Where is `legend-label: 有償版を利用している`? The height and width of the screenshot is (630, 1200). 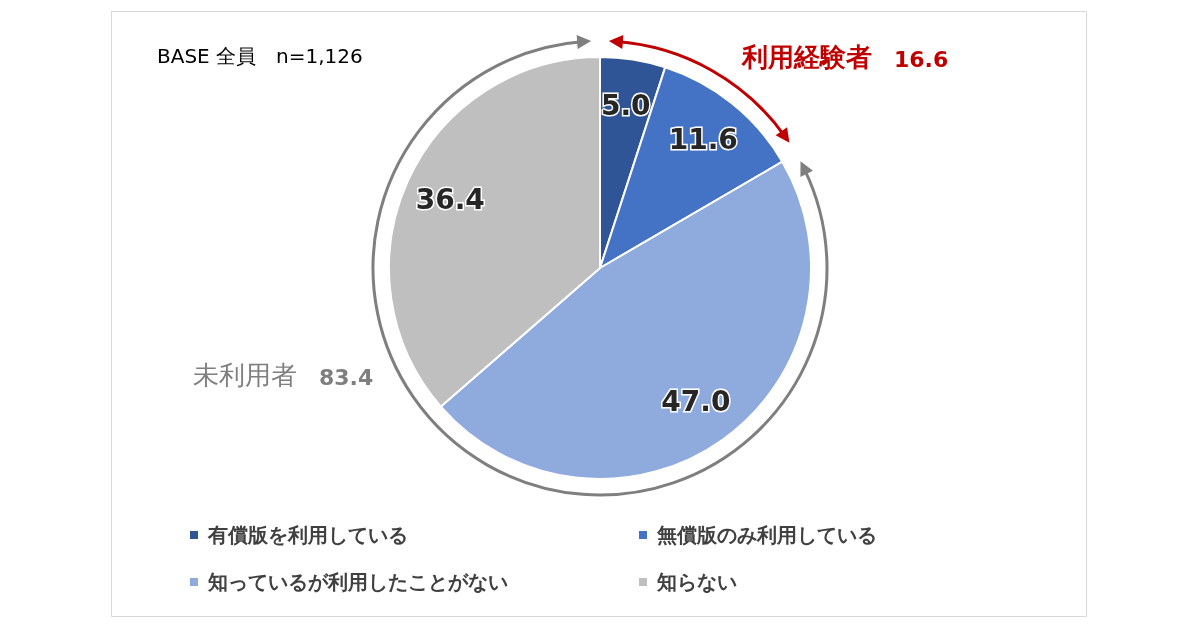
legend-label: 有償版を利用している is located at coordinates (307, 535).